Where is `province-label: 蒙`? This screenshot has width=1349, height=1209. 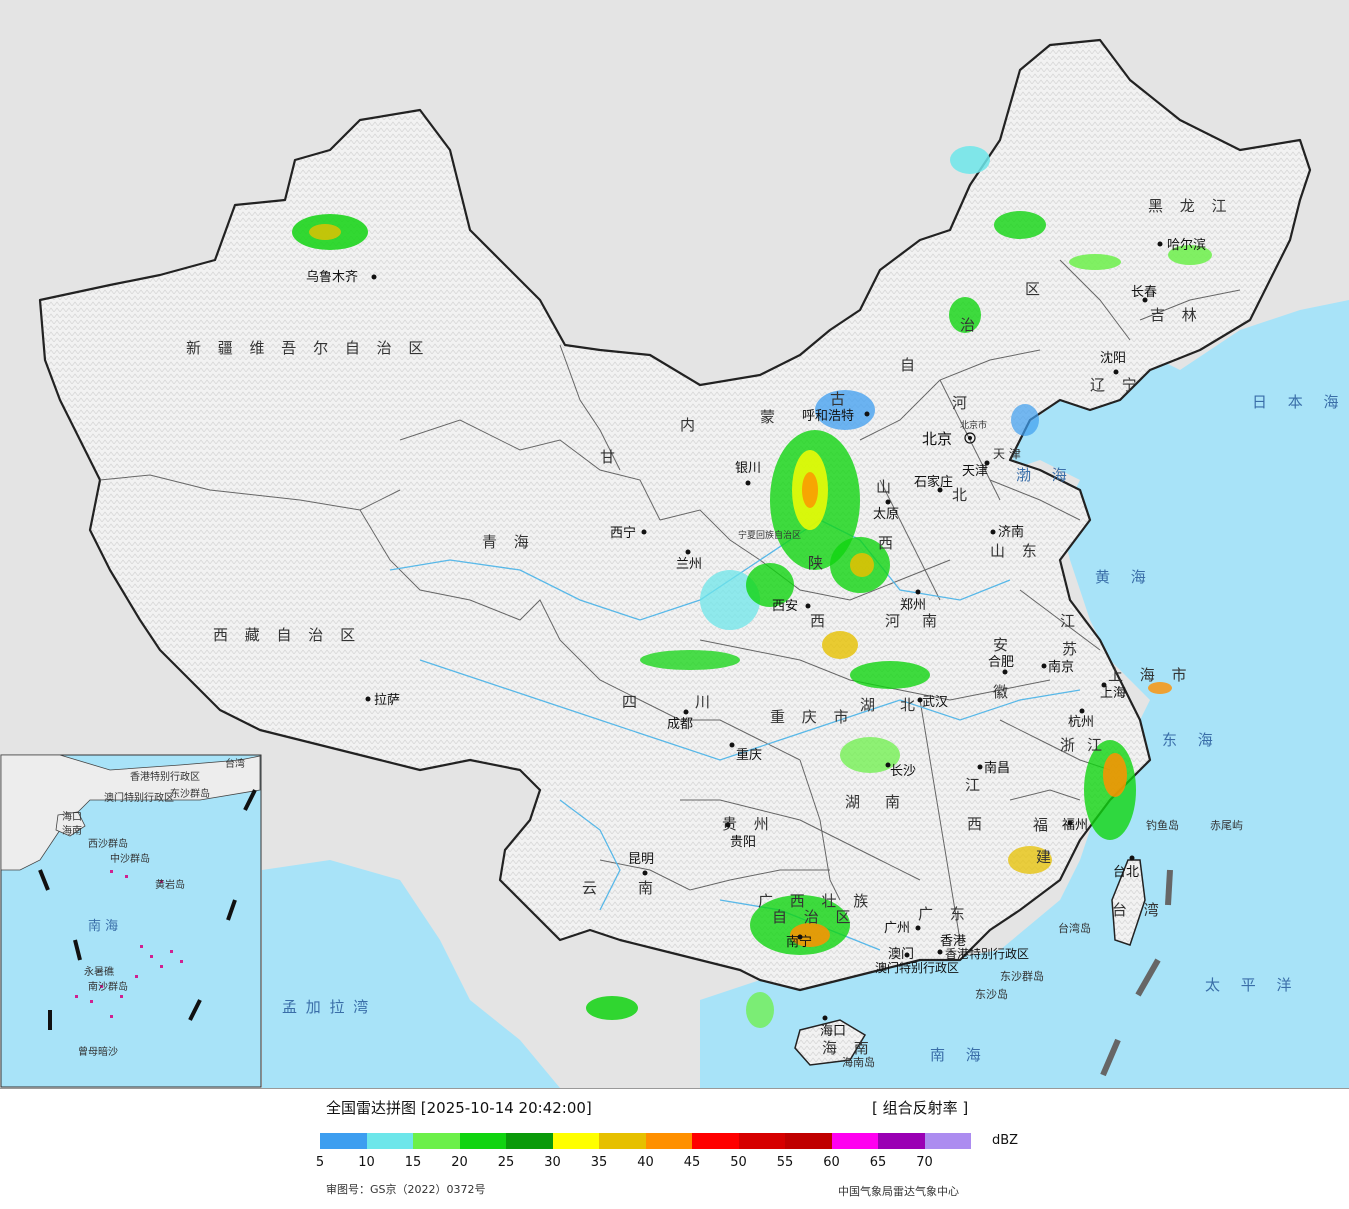
province-label: 蒙 is located at coordinates (770, 417).